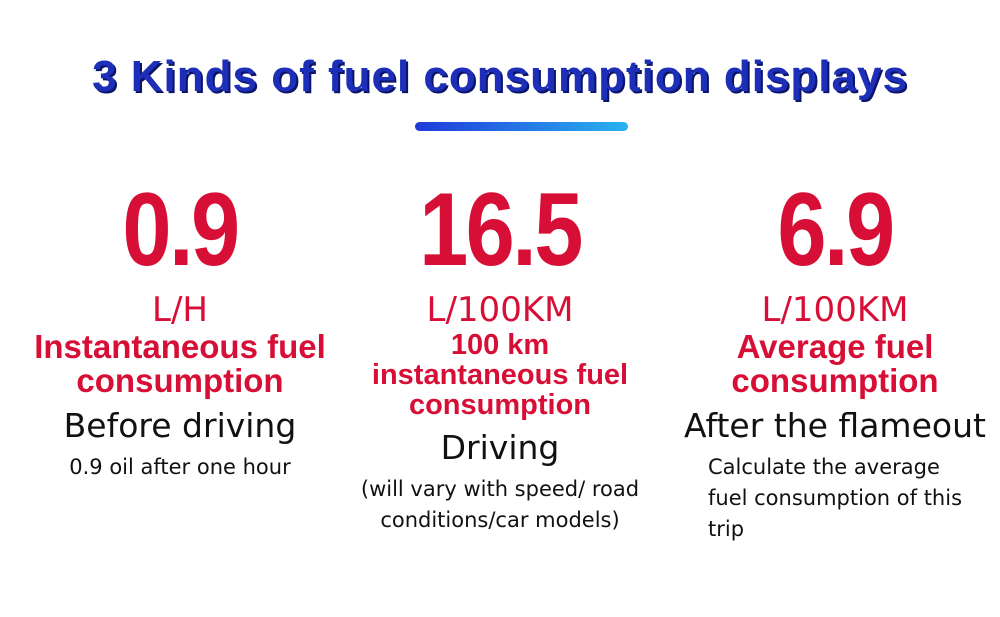  I want to click on stage: After the flameout, so click(835, 425).